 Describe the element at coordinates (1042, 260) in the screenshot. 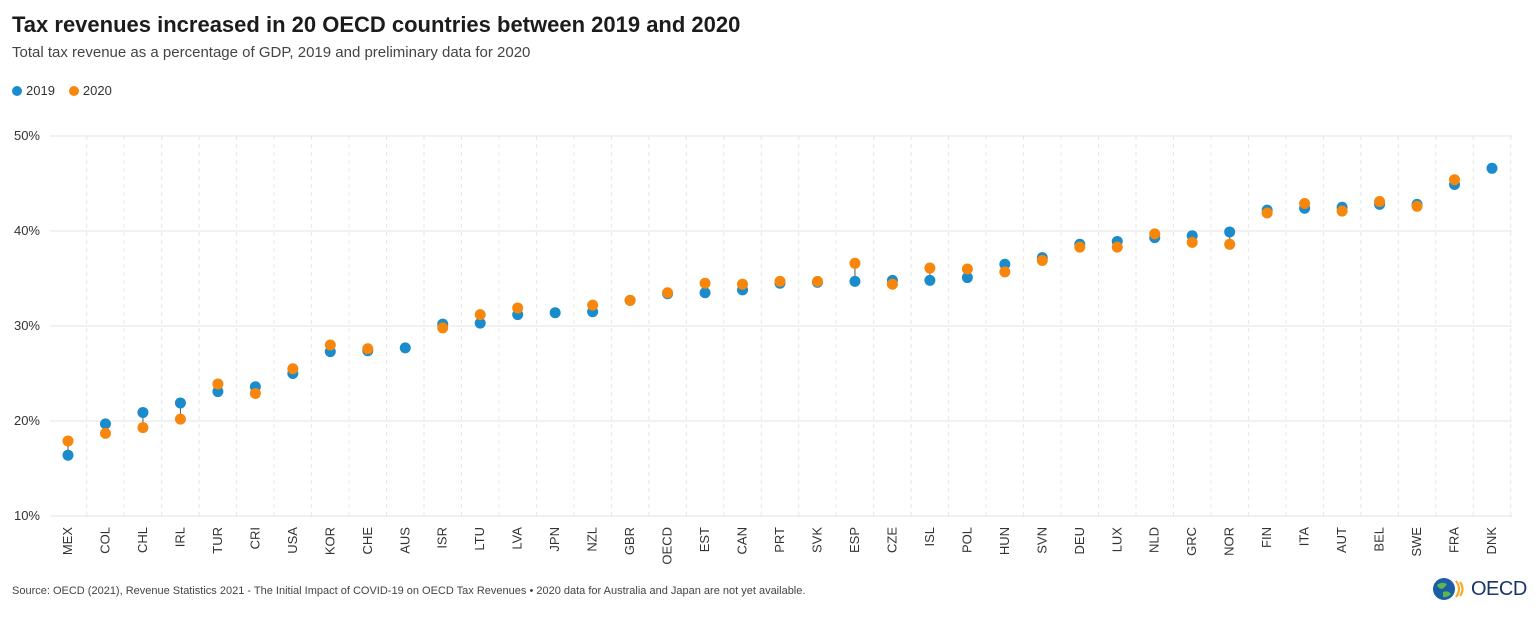

I see `point-2020-SVN` at that location.